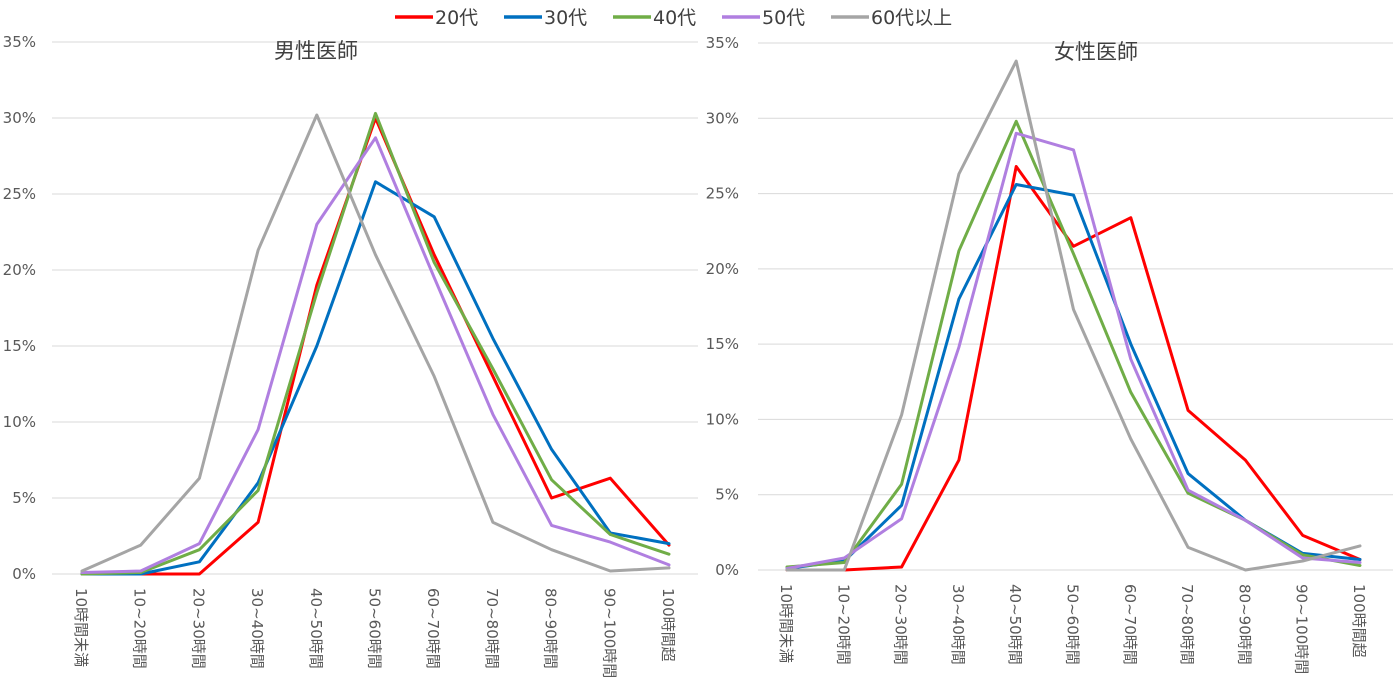 The width and height of the screenshot is (1393, 693). I want to click on chart-title: 男性医師, so click(316, 51).